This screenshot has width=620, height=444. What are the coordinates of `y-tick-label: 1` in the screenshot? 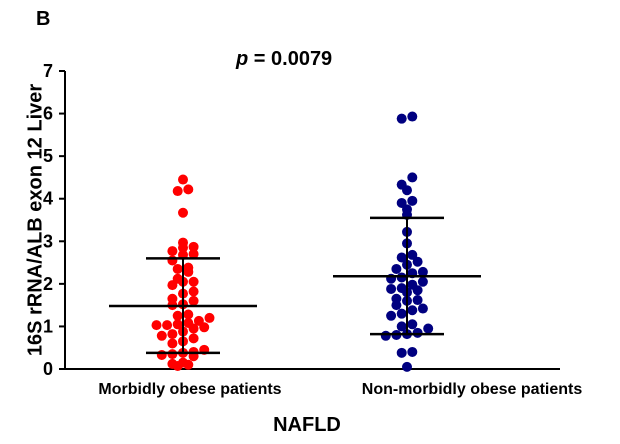 It's located at (48, 326).